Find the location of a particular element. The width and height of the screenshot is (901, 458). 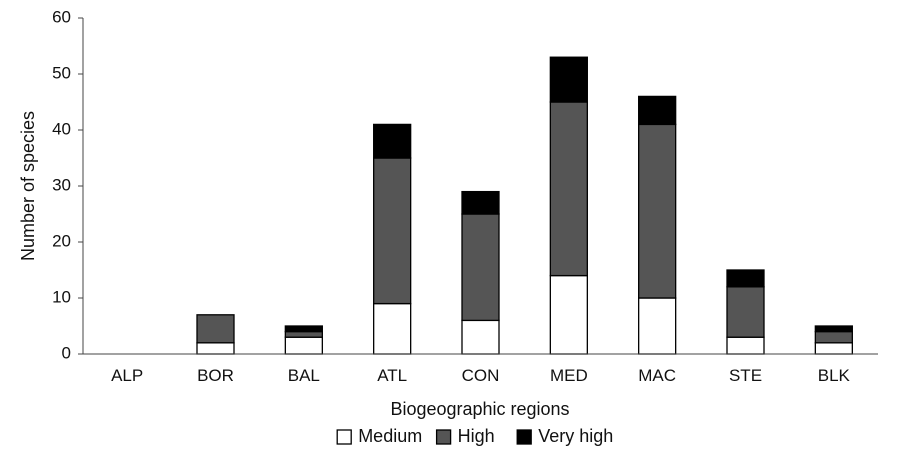

bar-segment-very-high-atl is located at coordinates (392, 141).